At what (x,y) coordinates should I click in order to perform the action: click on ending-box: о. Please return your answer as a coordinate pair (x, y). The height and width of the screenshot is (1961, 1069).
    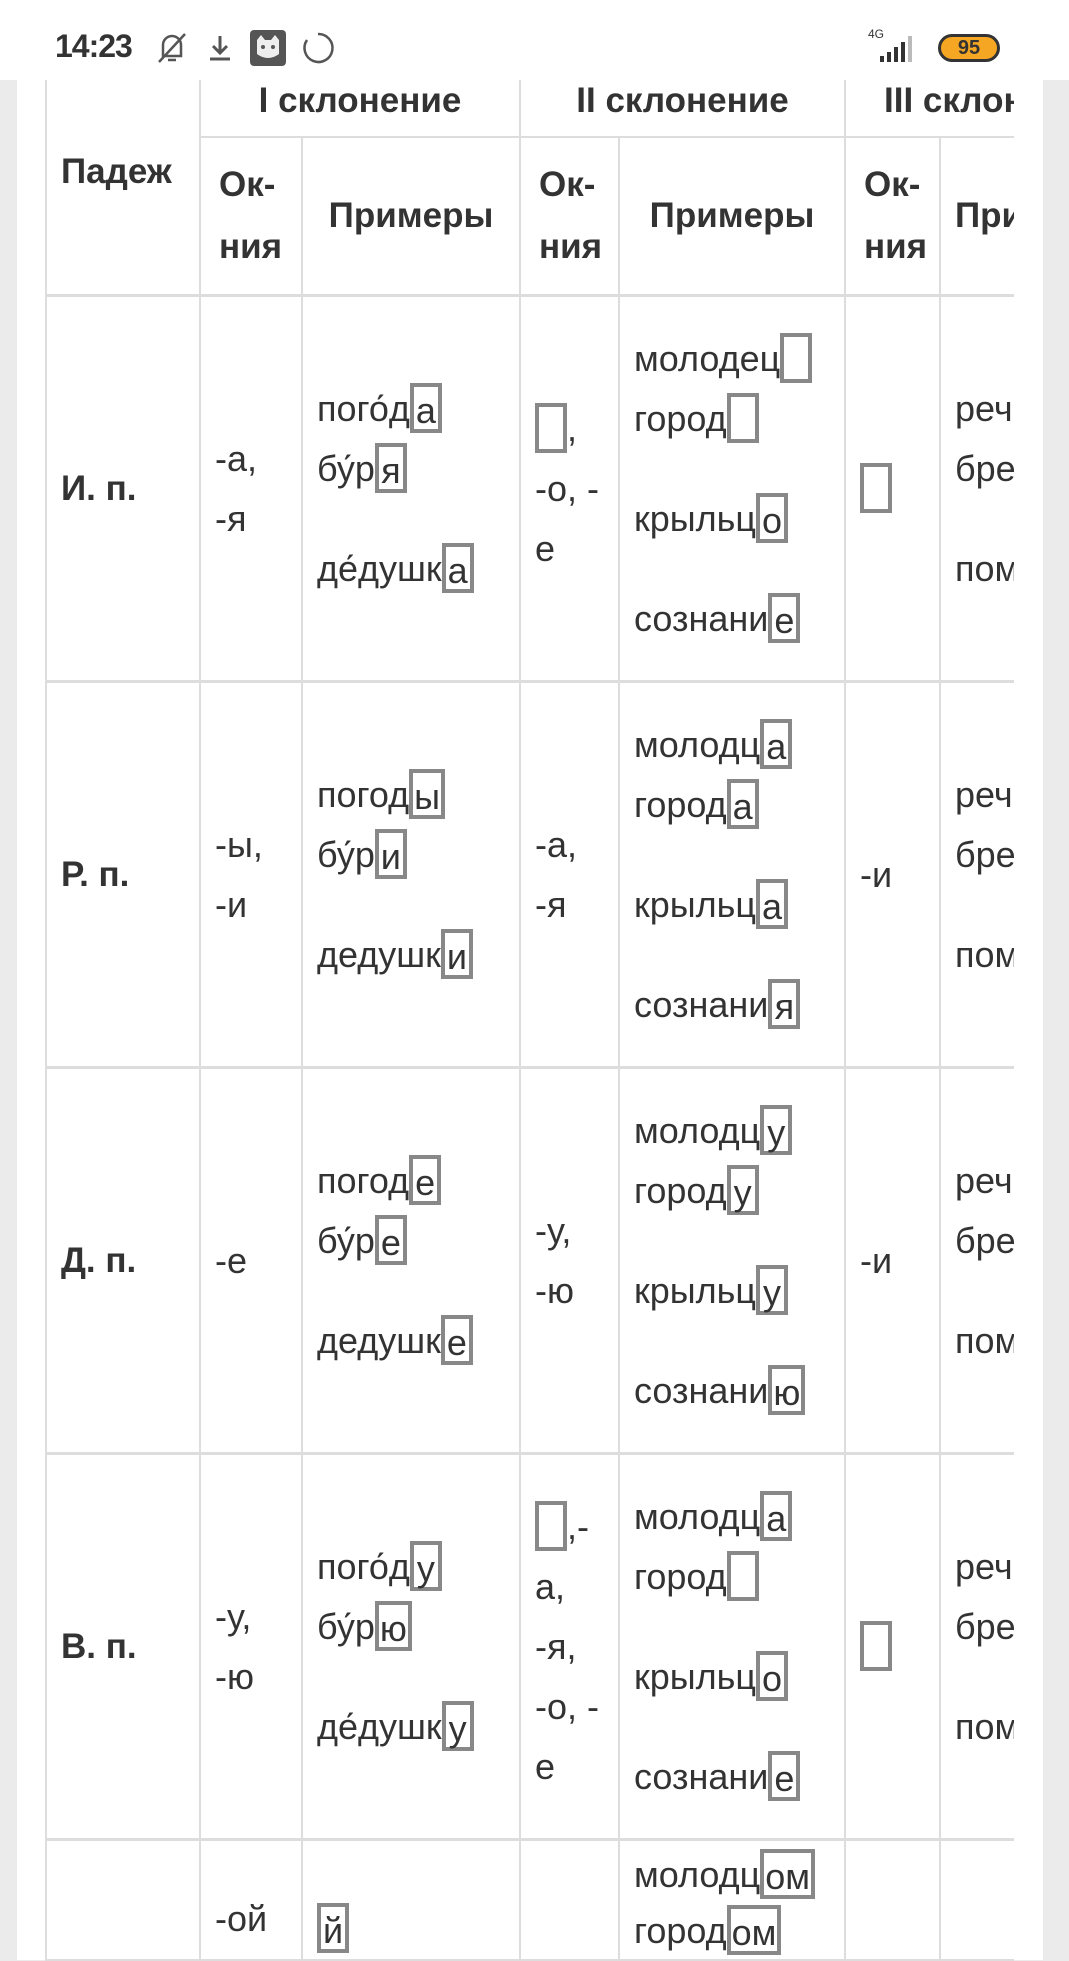
    Looking at the image, I should click on (772, 1675).